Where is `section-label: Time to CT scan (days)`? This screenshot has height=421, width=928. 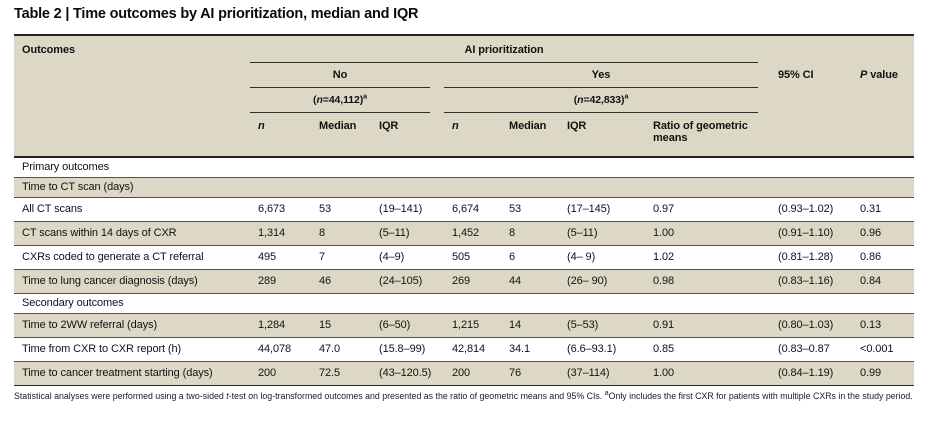 section-label: Time to CT scan (days) is located at coordinates (78, 187).